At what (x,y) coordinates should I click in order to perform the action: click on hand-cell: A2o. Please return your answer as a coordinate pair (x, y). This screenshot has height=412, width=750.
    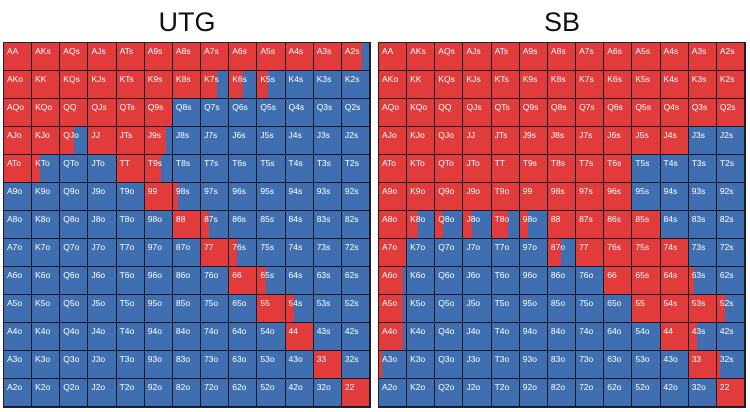
    Looking at the image, I should click on (18, 393).